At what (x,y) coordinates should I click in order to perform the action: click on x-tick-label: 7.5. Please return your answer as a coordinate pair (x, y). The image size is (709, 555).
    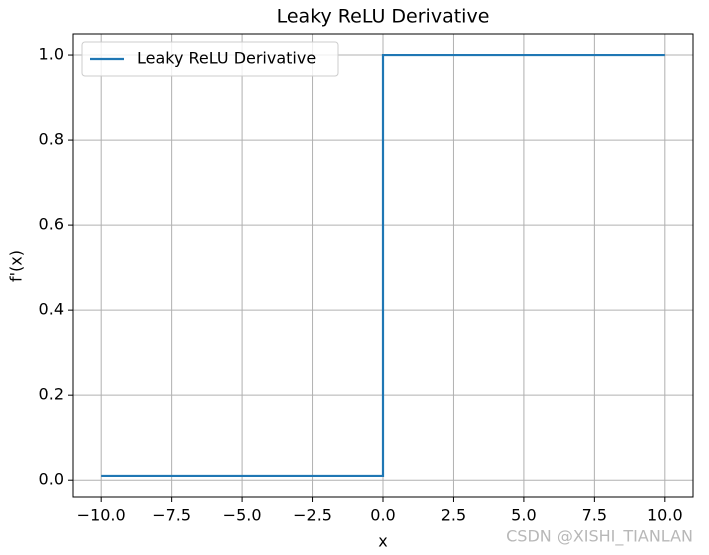
    Looking at the image, I should click on (594, 515).